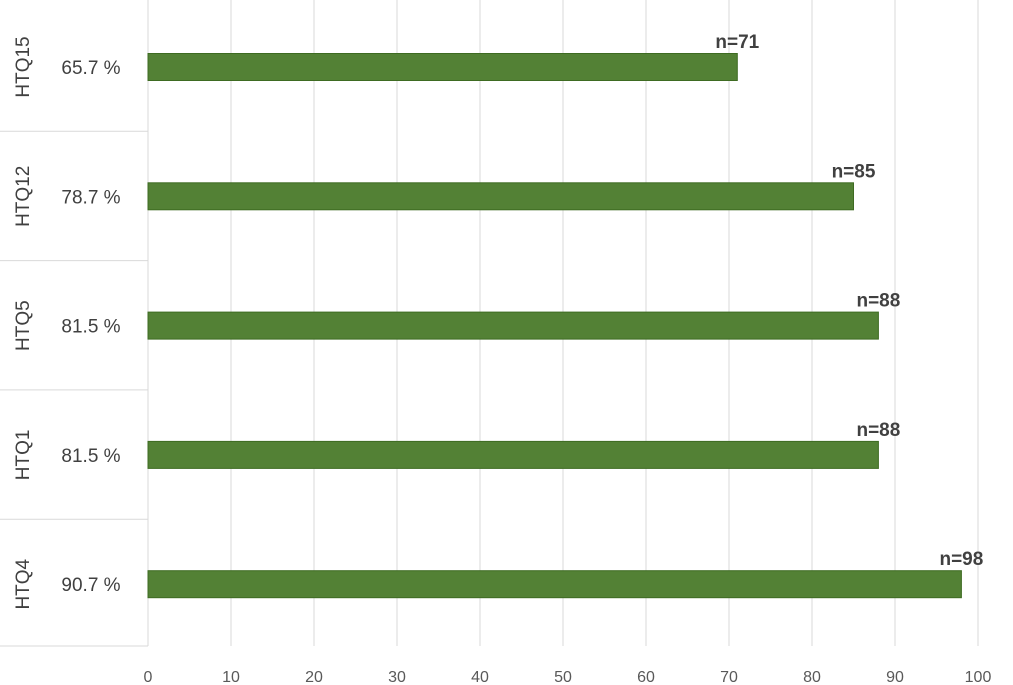  What do you see at coordinates (397, 677) in the screenshot?
I see `x-tick-label: 30` at bounding box center [397, 677].